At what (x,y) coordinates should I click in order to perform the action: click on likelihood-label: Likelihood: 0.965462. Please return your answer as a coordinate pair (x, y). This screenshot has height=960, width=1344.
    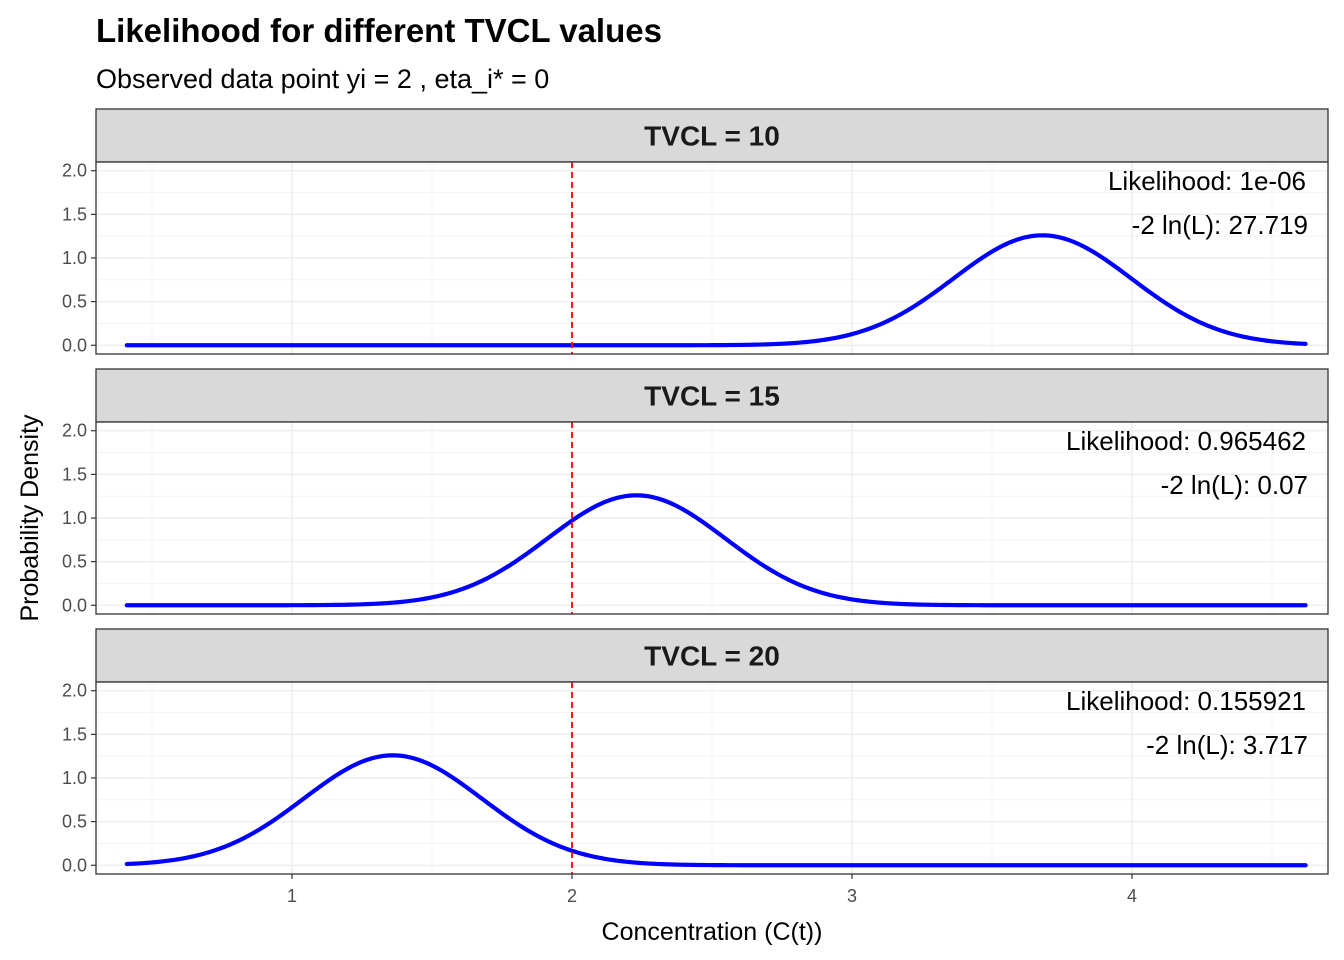
    Looking at the image, I should click on (1186, 441).